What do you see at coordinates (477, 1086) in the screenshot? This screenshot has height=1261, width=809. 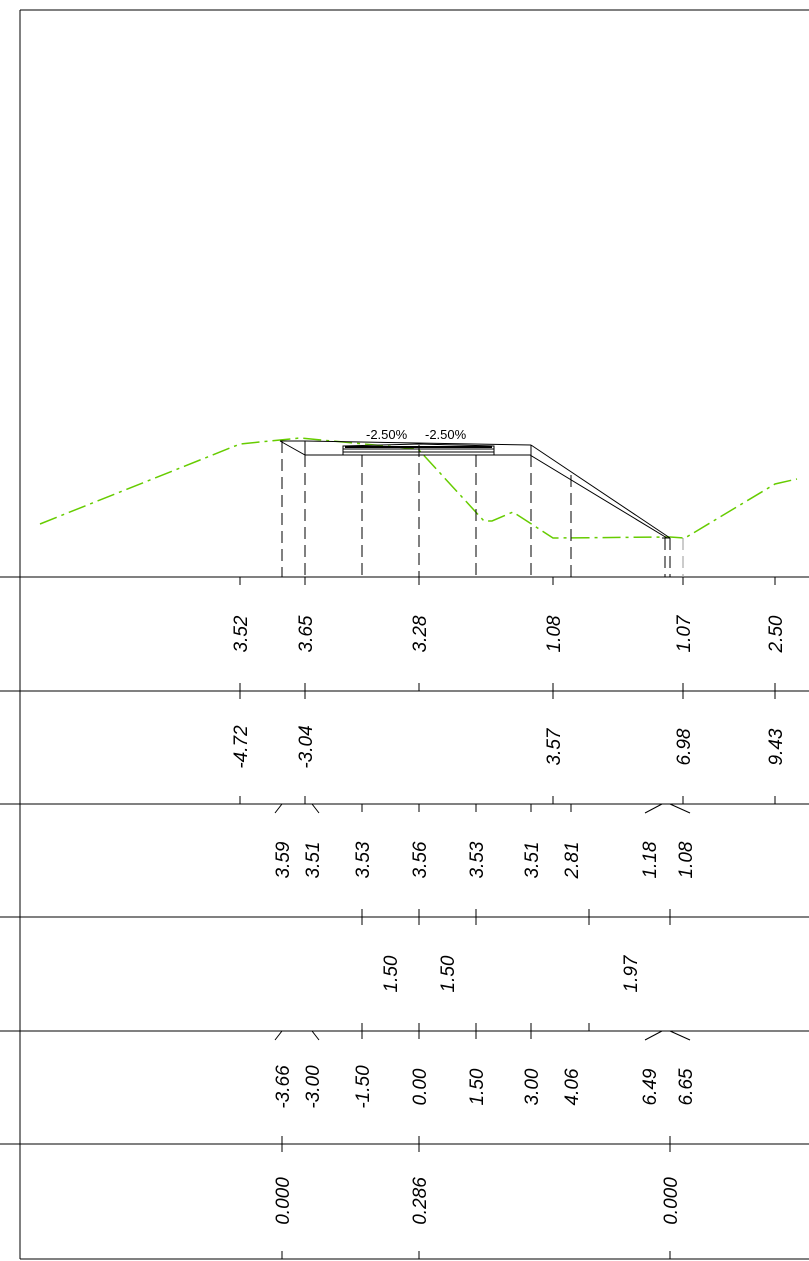 I see `row-5-value: 1.50` at bounding box center [477, 1086].